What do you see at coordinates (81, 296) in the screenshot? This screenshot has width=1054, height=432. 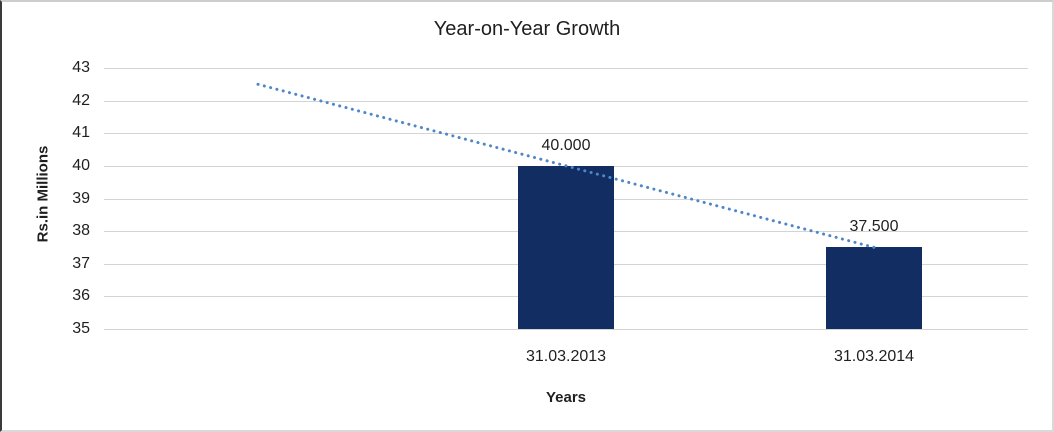 I see `y-tick-label-36: 36` at bounding box center [81, 296].